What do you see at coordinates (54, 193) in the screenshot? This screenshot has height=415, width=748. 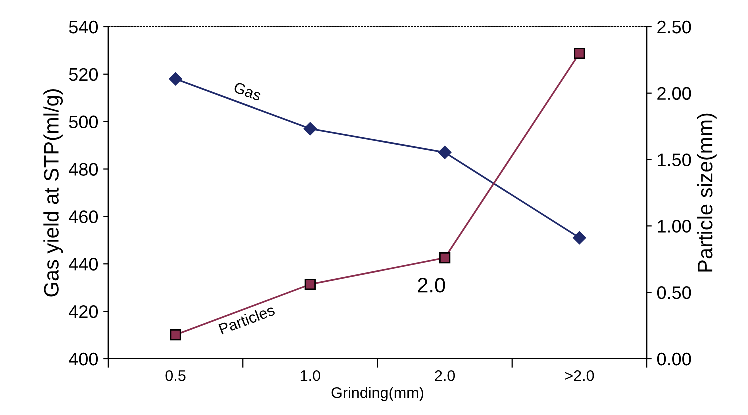 I see `y-axis-title: Gas yield at STP(ml/g)` at bounding box center [54, 193].